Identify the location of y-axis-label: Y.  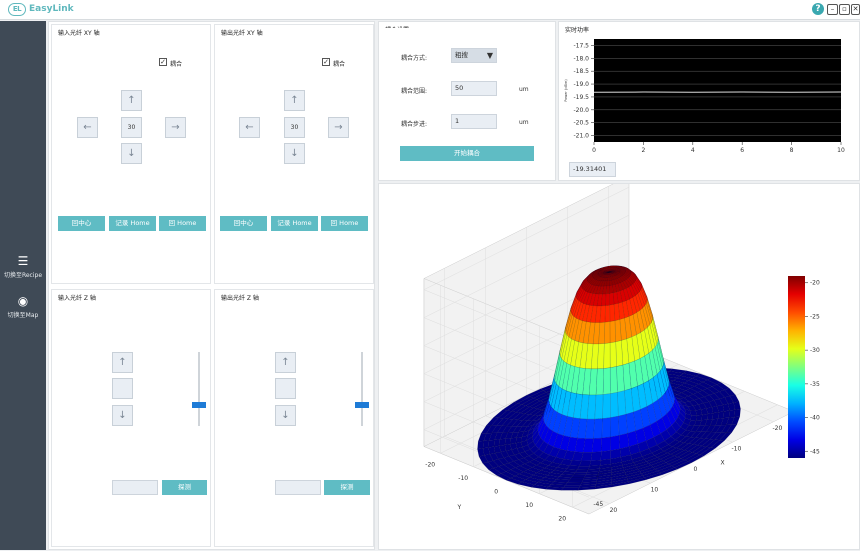
(459, 507).